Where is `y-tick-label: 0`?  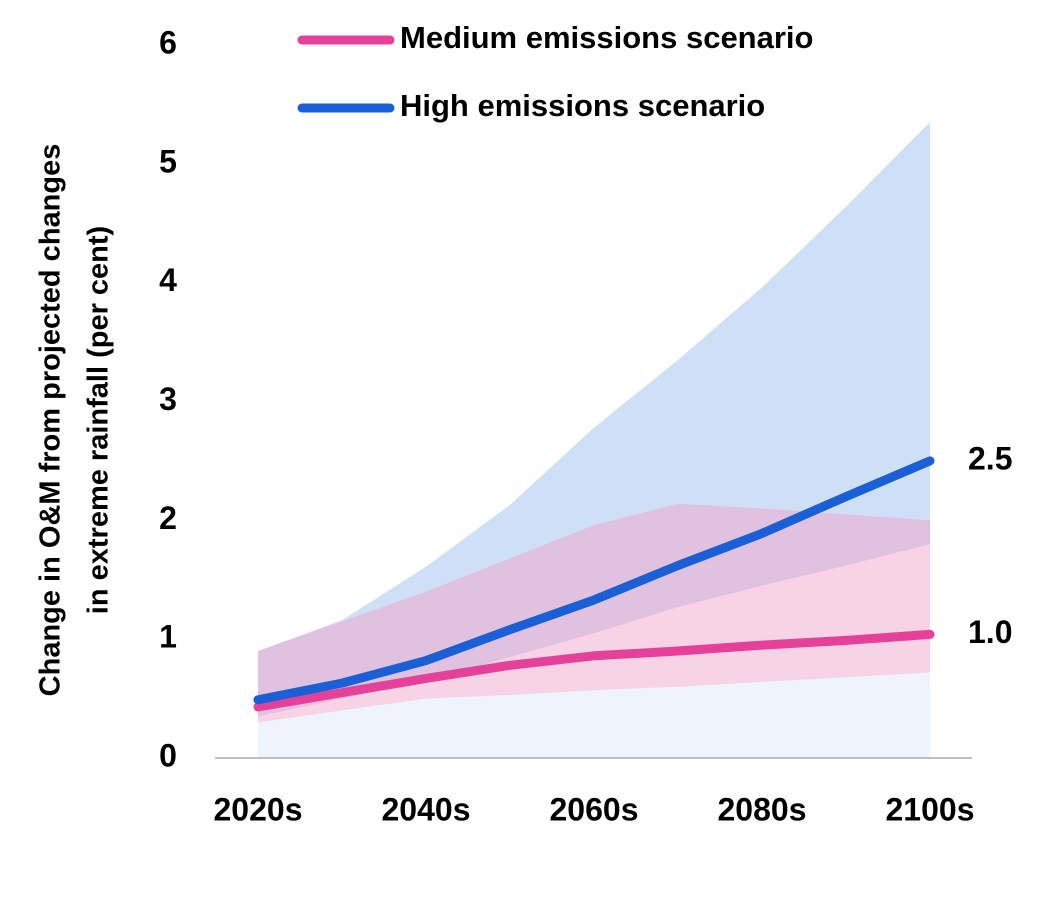 y-tick-label: 0 is located at coordinates (168, 755).